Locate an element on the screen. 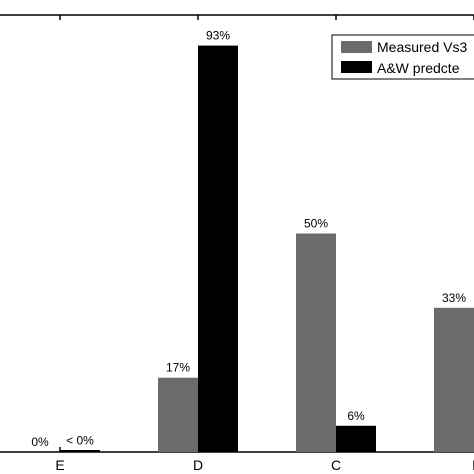 The height and width of the screenshot is (474, 474). x-tick-label-c: C is located at coordinates (336, 465).